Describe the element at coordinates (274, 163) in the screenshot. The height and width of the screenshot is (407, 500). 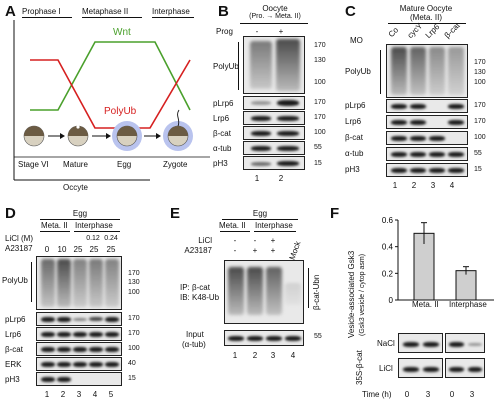
I see `blot-b-ph3` at that location.